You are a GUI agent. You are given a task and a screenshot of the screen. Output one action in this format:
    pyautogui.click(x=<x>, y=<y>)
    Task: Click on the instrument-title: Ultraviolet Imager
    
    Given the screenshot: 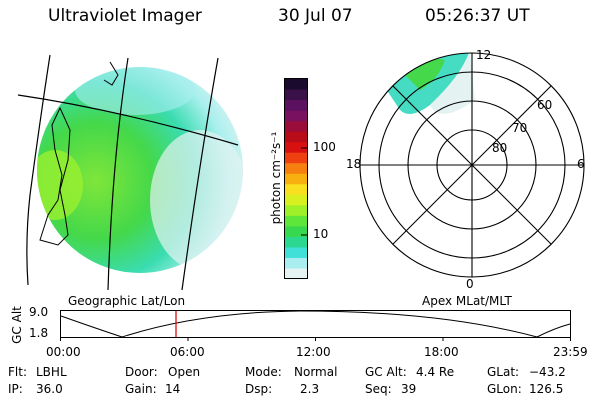 What is the action you would take?
    pyautogui.click(x=125, y=16)
    